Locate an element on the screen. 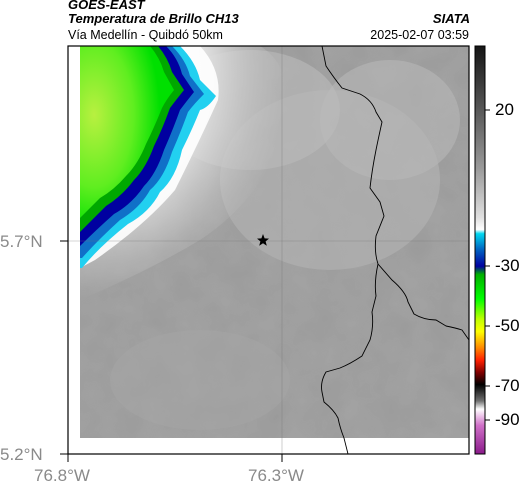 Image resolution: width=526 pixels, height=491 pixels. green-core is located at coordinates (127, 132).